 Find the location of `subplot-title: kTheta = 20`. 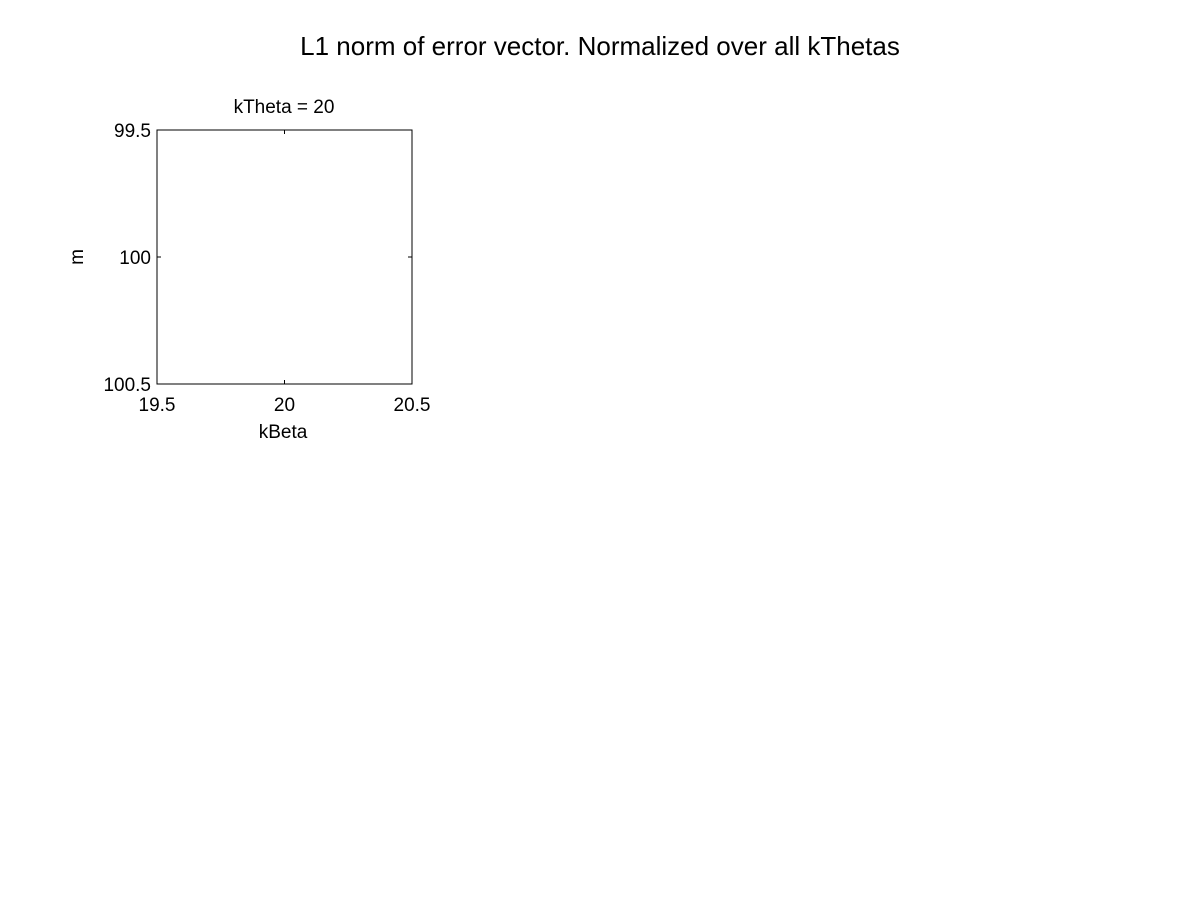

subplot-title: kTheta = 20 is located at coordinates (284, 107).